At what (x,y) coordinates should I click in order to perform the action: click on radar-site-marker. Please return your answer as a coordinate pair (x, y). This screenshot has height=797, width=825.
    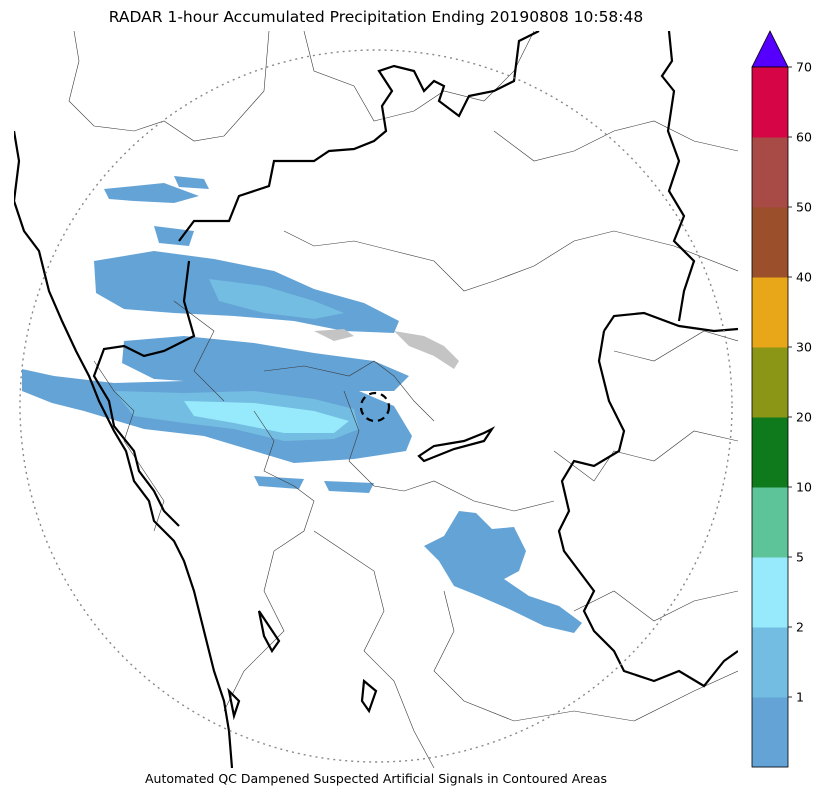
    Looking at the image, I should click on (375, 407).